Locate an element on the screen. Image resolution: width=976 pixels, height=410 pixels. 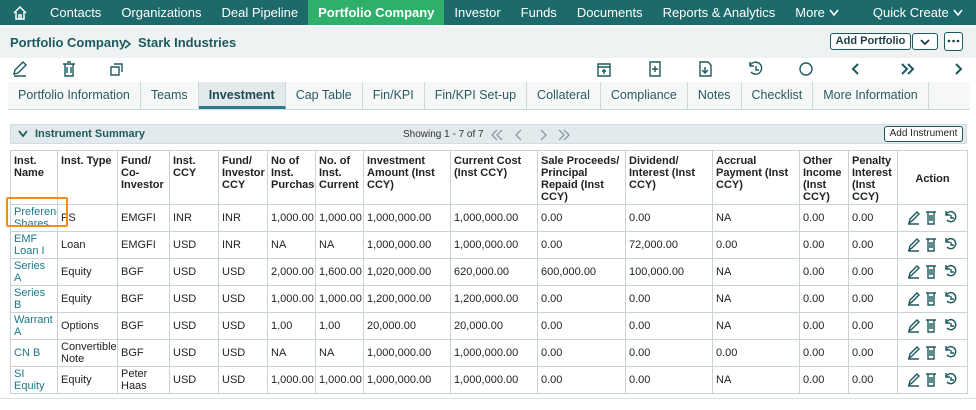
breadcrumb-link: Portfolio Company is located at coordinates (68, 42).